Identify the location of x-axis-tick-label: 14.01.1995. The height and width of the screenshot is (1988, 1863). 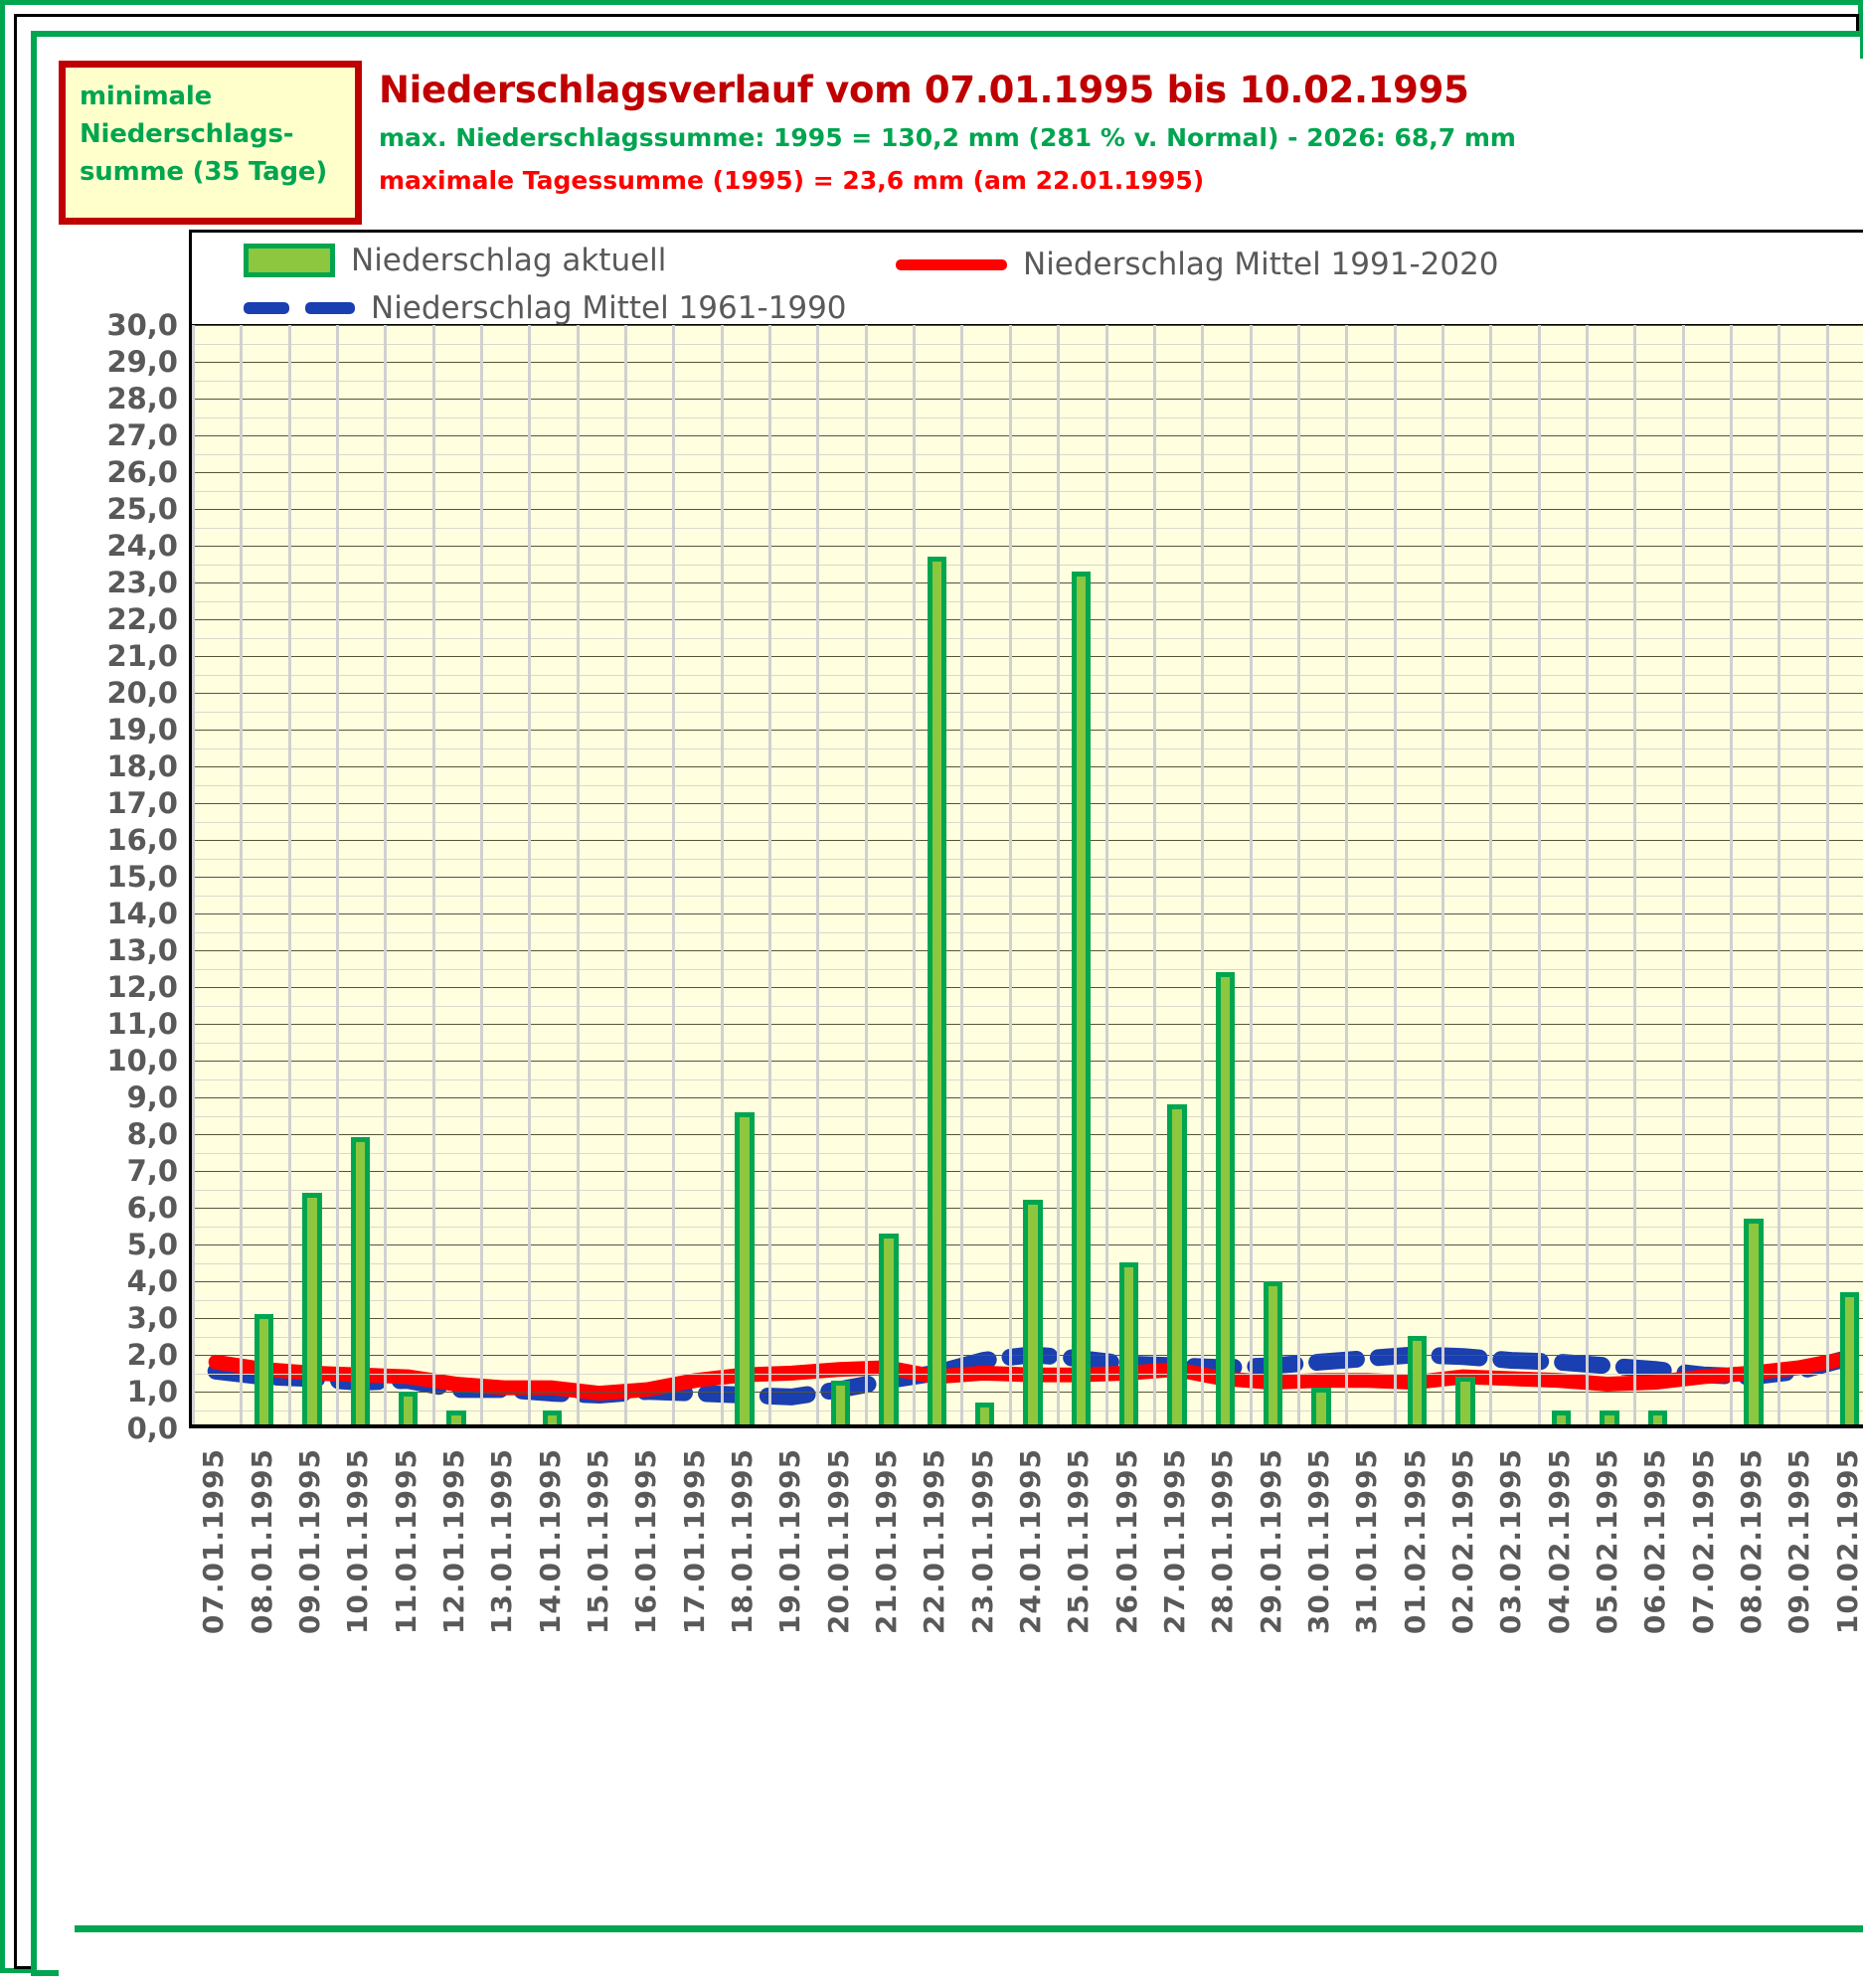
(550, 1541).